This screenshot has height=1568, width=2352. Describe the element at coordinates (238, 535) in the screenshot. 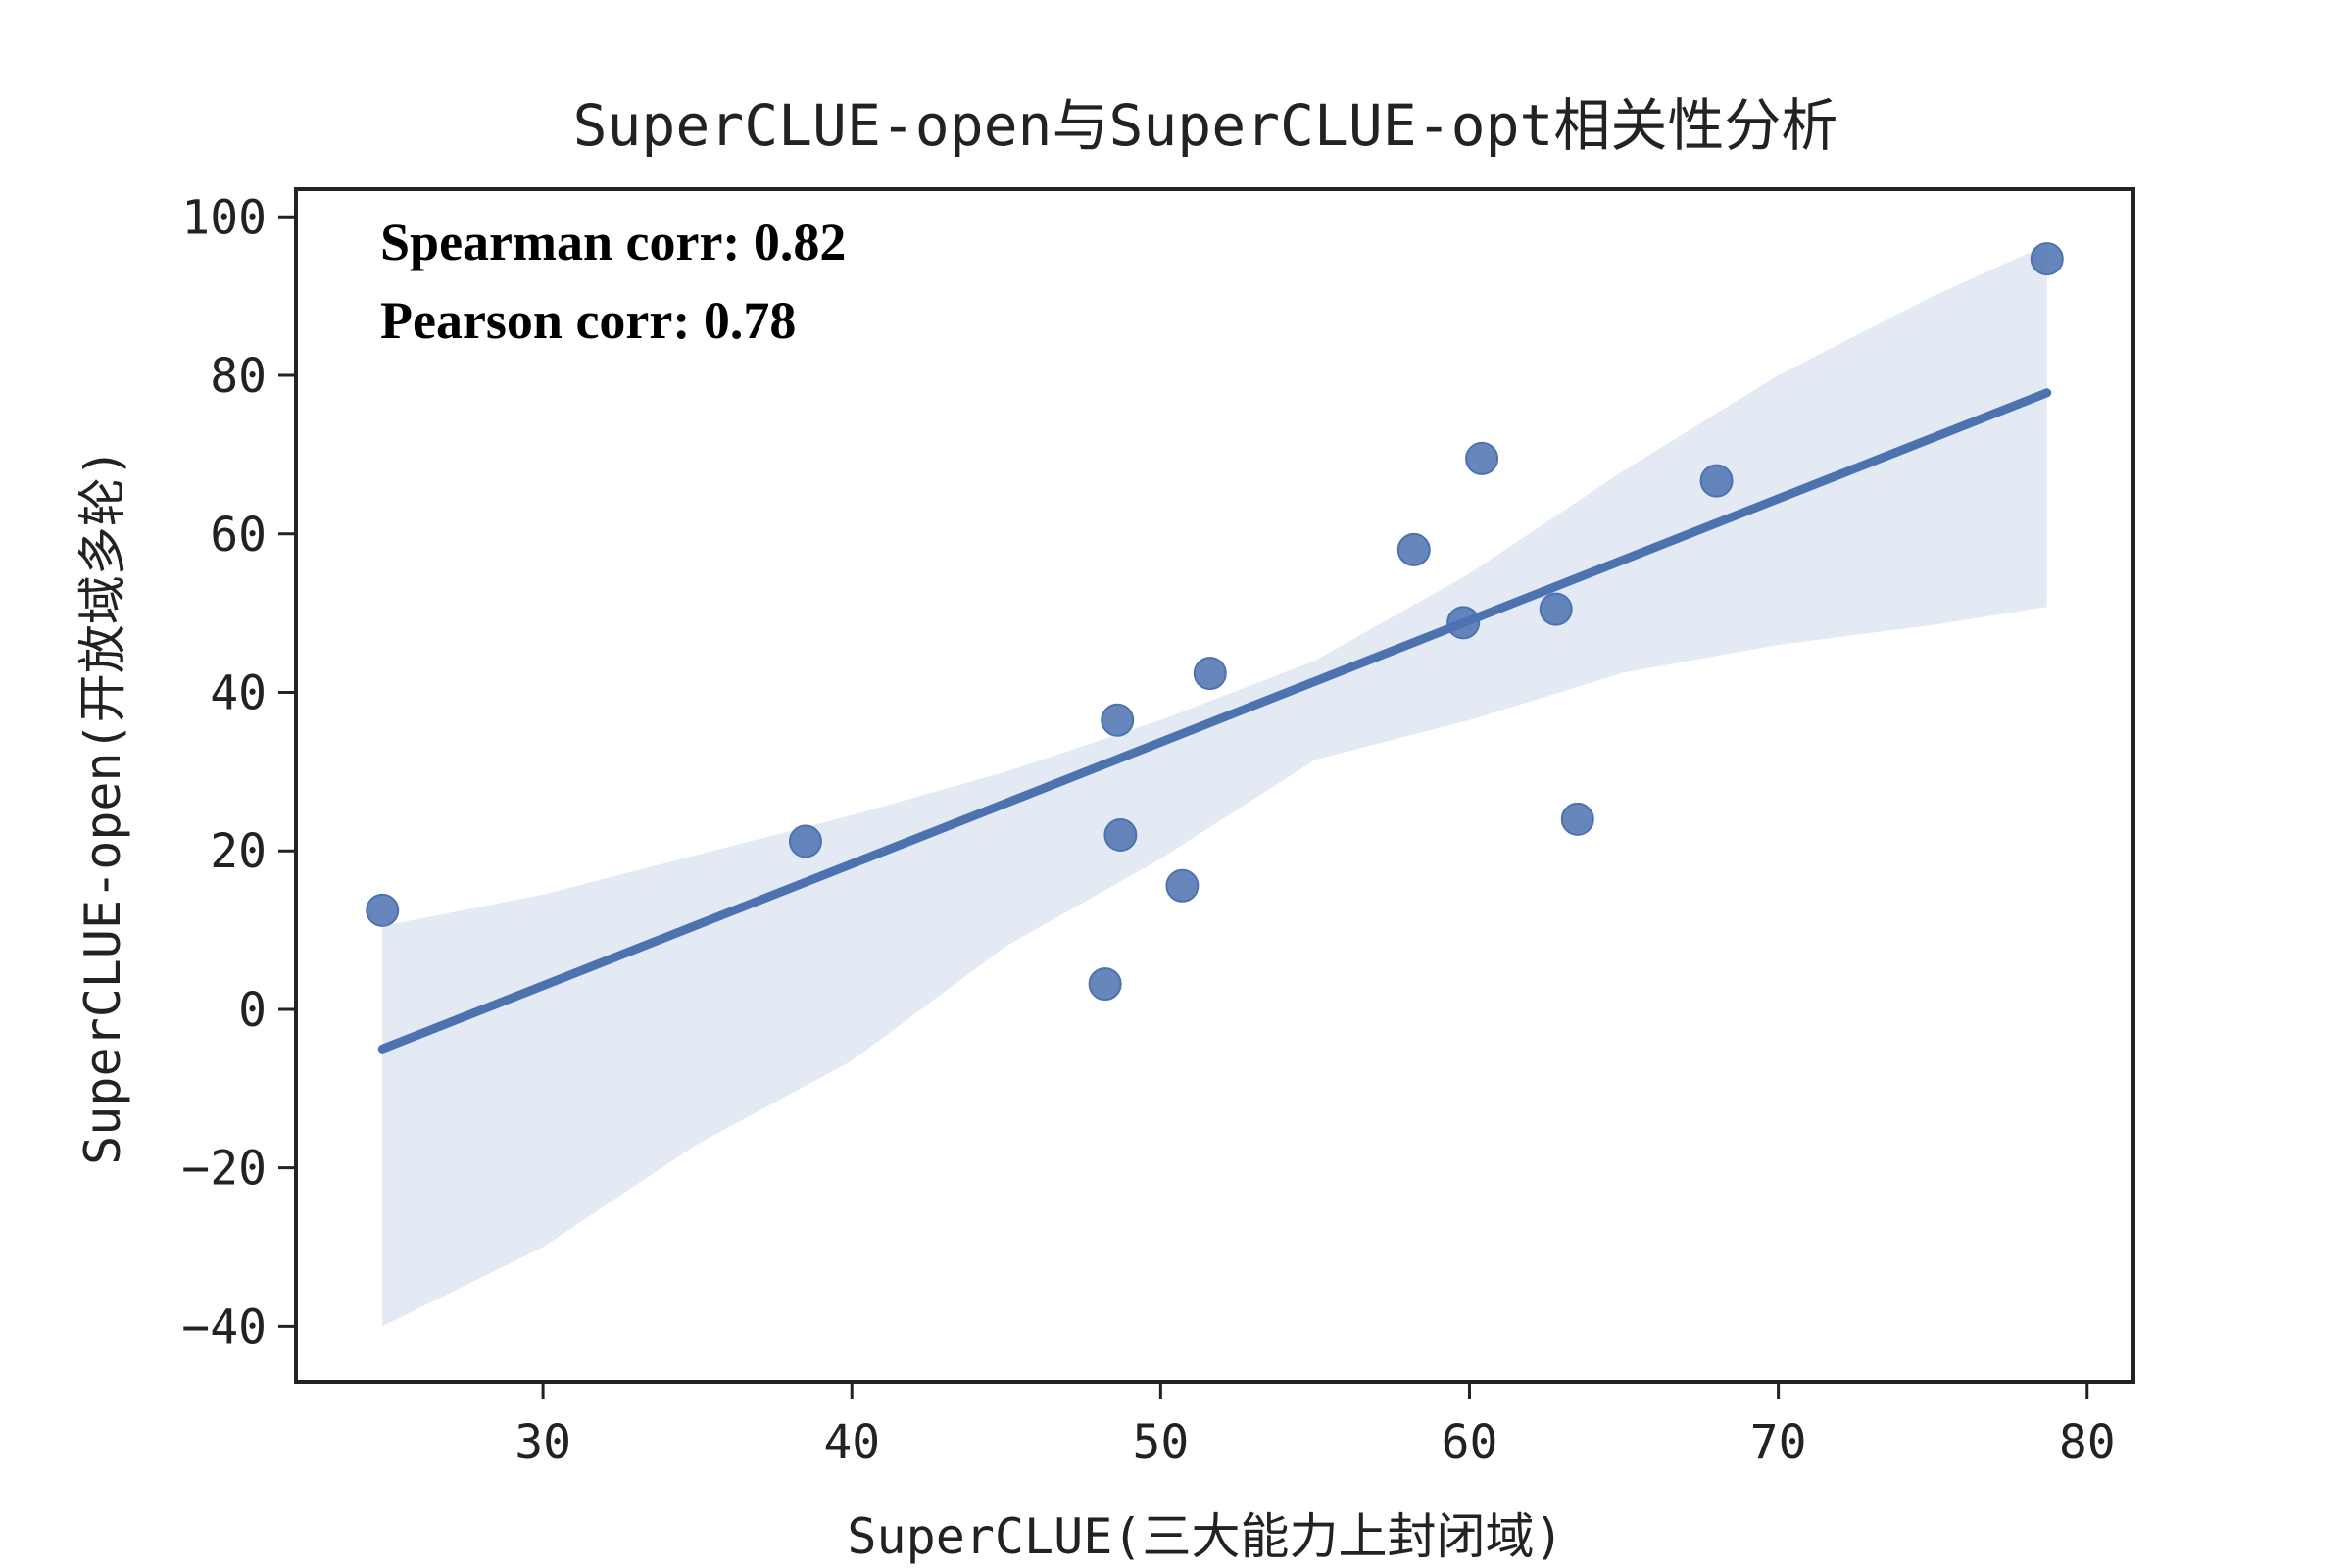

I see `y-tick-label: 60` at that location.